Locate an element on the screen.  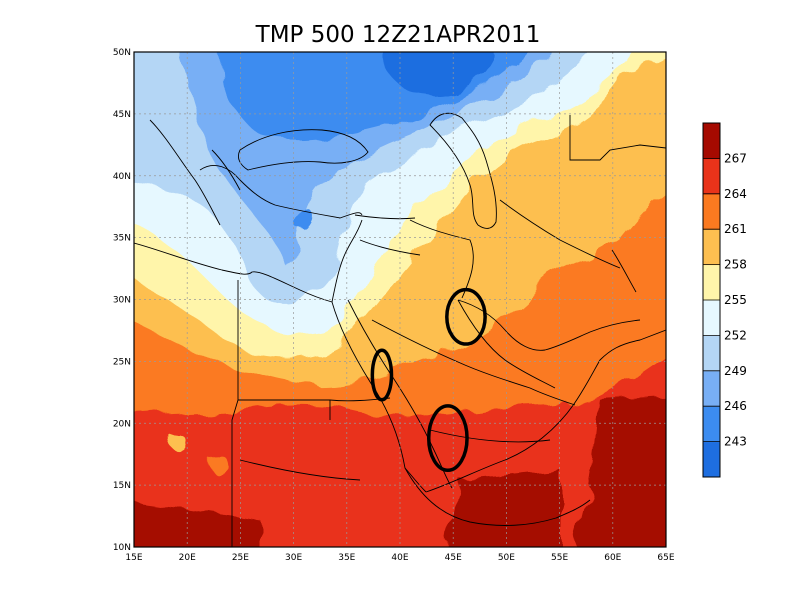
latitude-tick: 25N is located at coordinates (122, 362).